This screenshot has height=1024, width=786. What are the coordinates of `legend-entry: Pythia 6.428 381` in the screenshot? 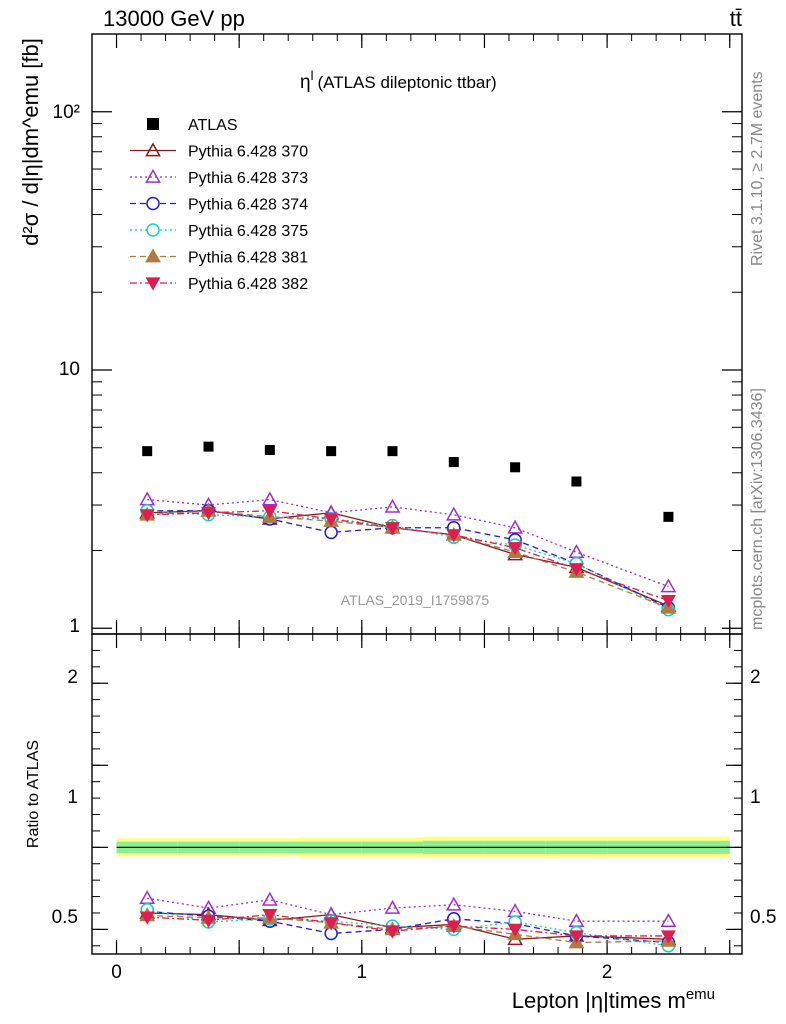 It's located at (219, 257).